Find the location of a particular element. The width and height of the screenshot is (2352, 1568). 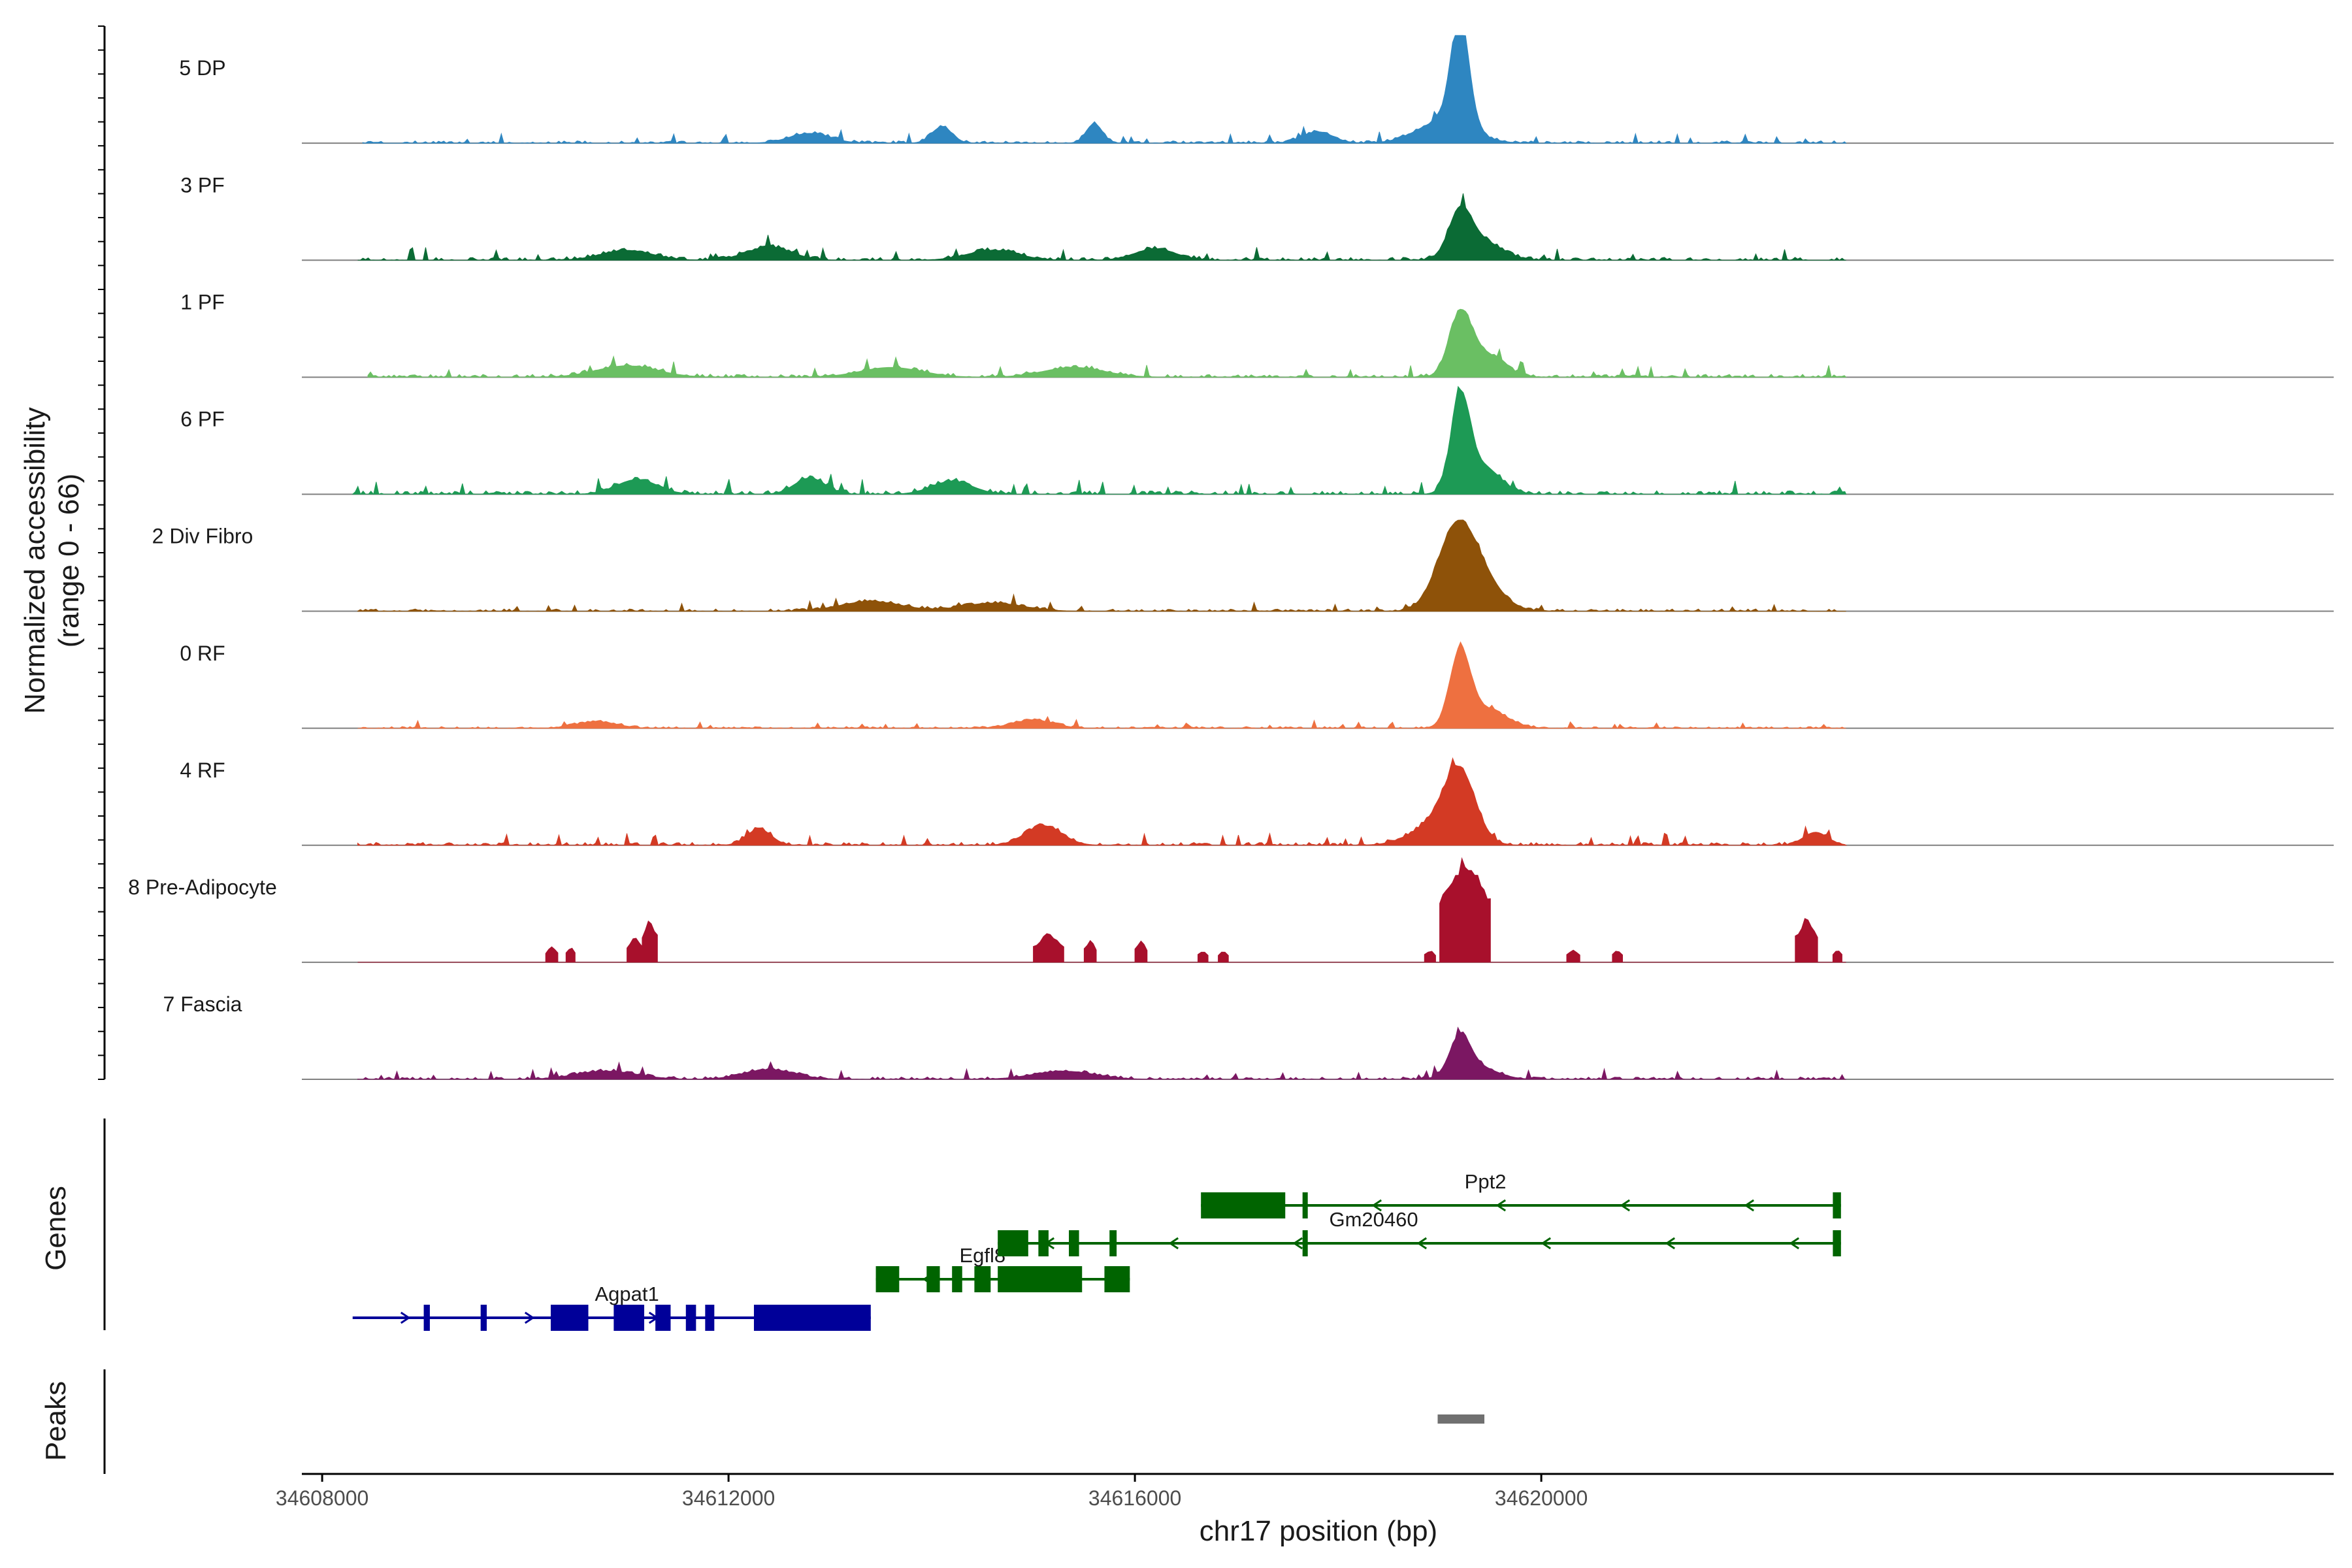

gene-model: Ppt2 is located at coordinates (1521, 1194).